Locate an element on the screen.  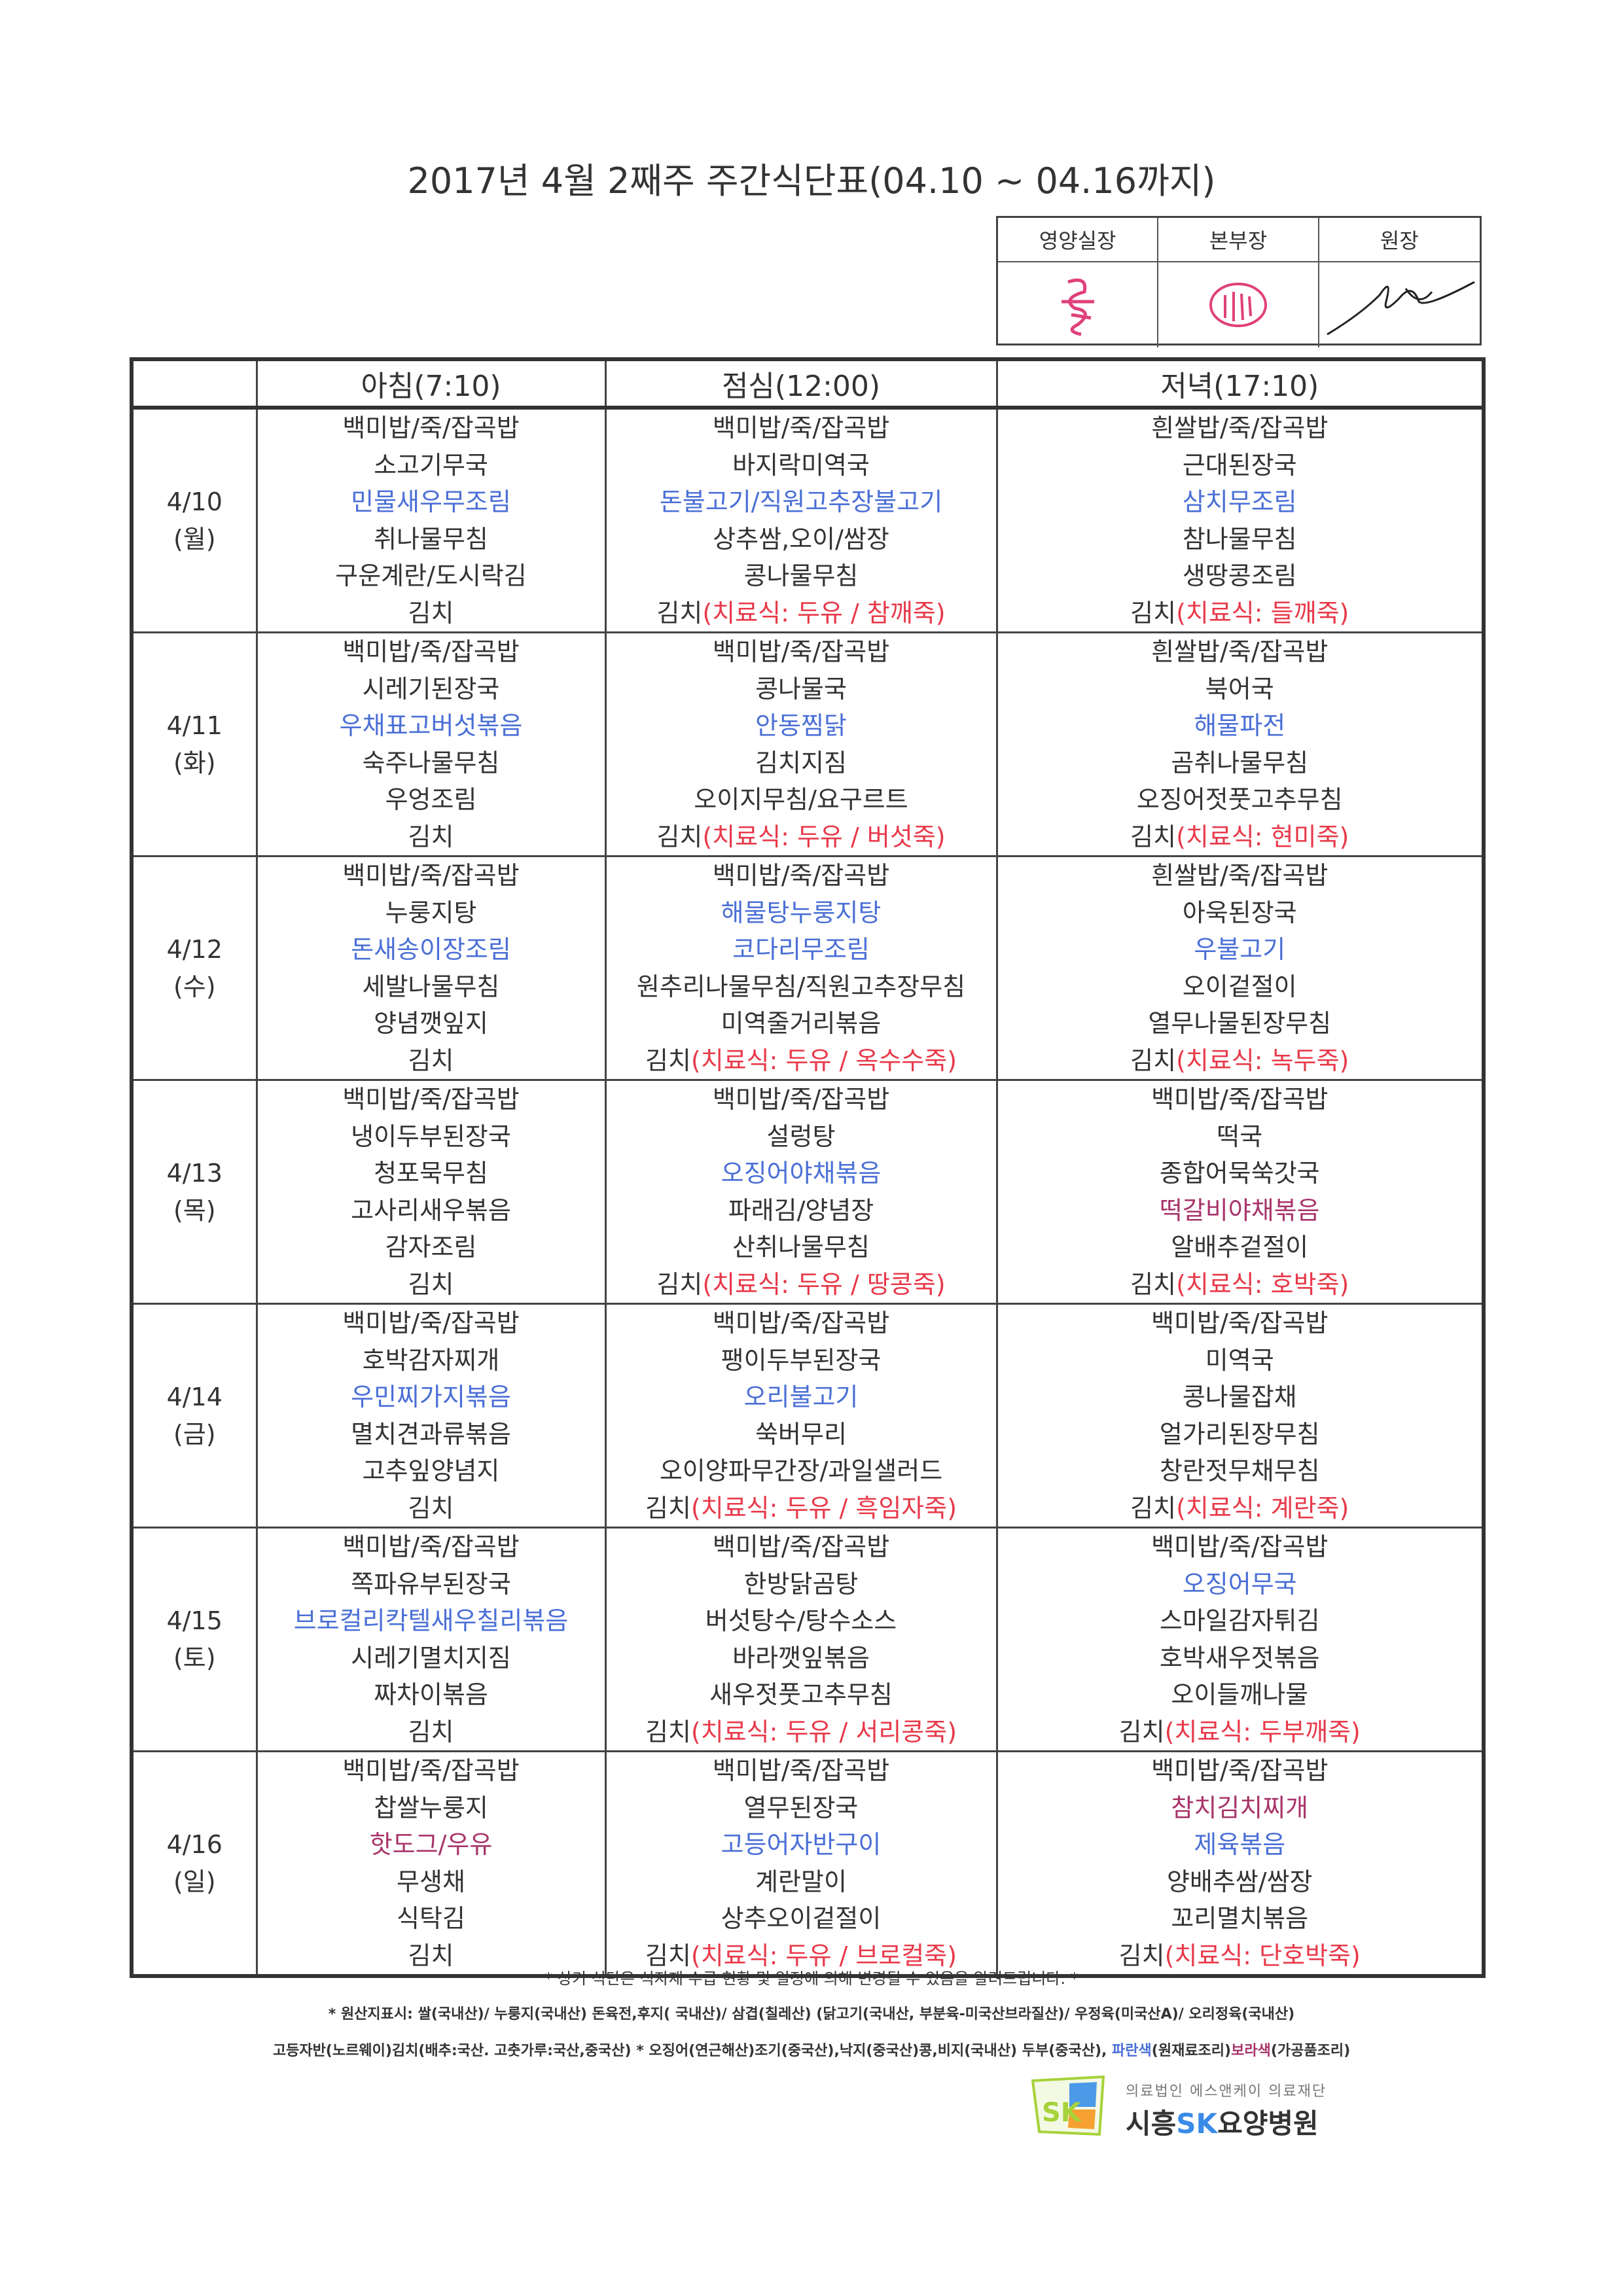
menu-item: 오이들깨나물 is located at coordinates (1240, 1695).